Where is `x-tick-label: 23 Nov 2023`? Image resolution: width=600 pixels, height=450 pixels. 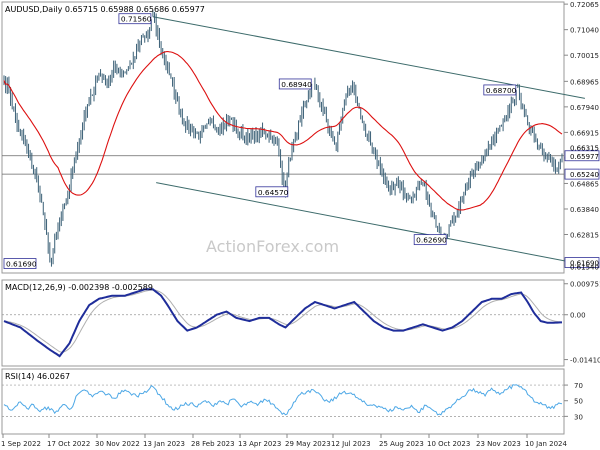 x-tick-label: 23 Nov 2023 is located at coordinates (498, 444).